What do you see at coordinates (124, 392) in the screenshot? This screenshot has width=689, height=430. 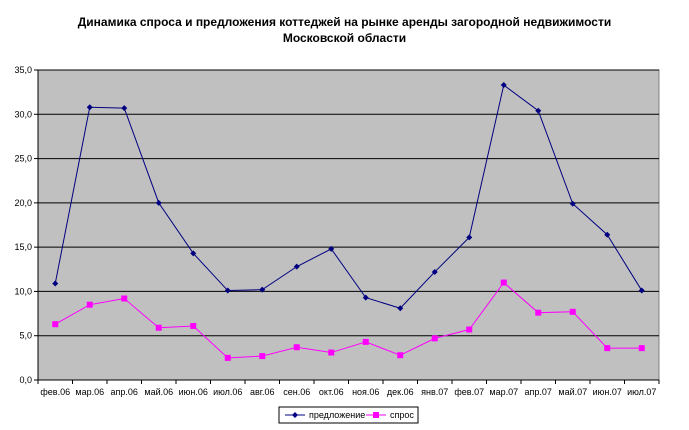 I see `x-tick-label: апр.06` at bounding box center [124, 392].